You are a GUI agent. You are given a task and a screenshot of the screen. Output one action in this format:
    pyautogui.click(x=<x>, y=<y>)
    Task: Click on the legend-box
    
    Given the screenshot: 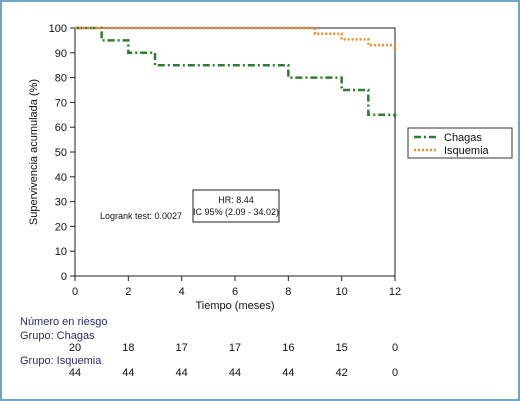 What is the action you would take?
    pyautogui.click(x=460, y=143)
    